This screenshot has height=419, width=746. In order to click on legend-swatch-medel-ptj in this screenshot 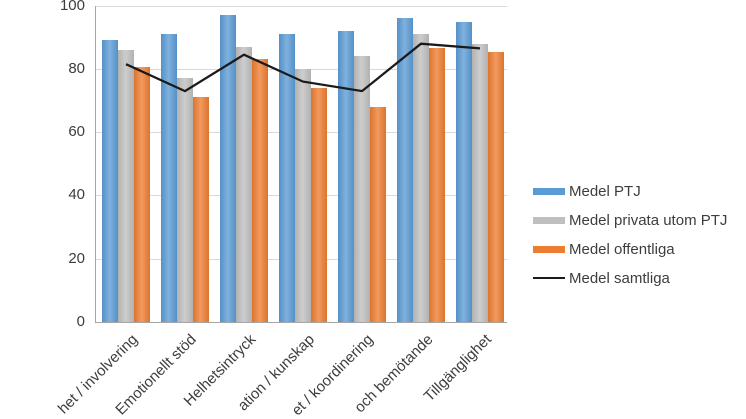, I will do `click(549, 191)`.